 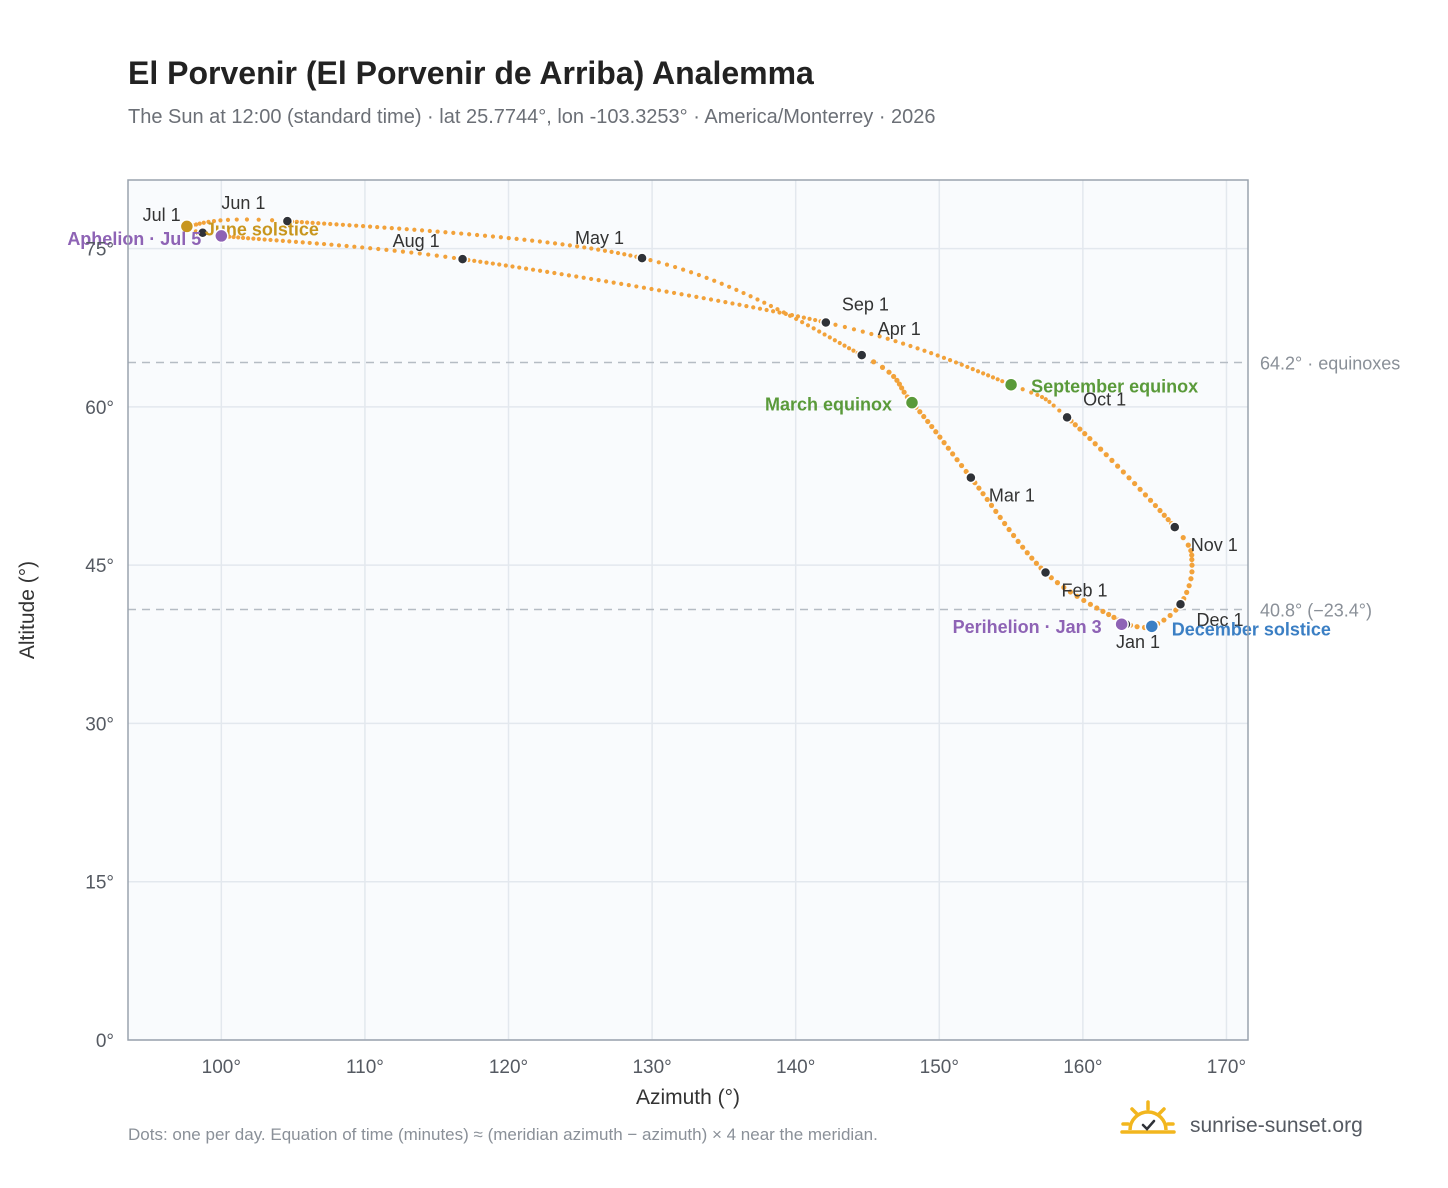 What do you see at coordinates (1220, 620) in the screenshot?
I see `month-label: Dec 1` at bounding box center [1220, 620].